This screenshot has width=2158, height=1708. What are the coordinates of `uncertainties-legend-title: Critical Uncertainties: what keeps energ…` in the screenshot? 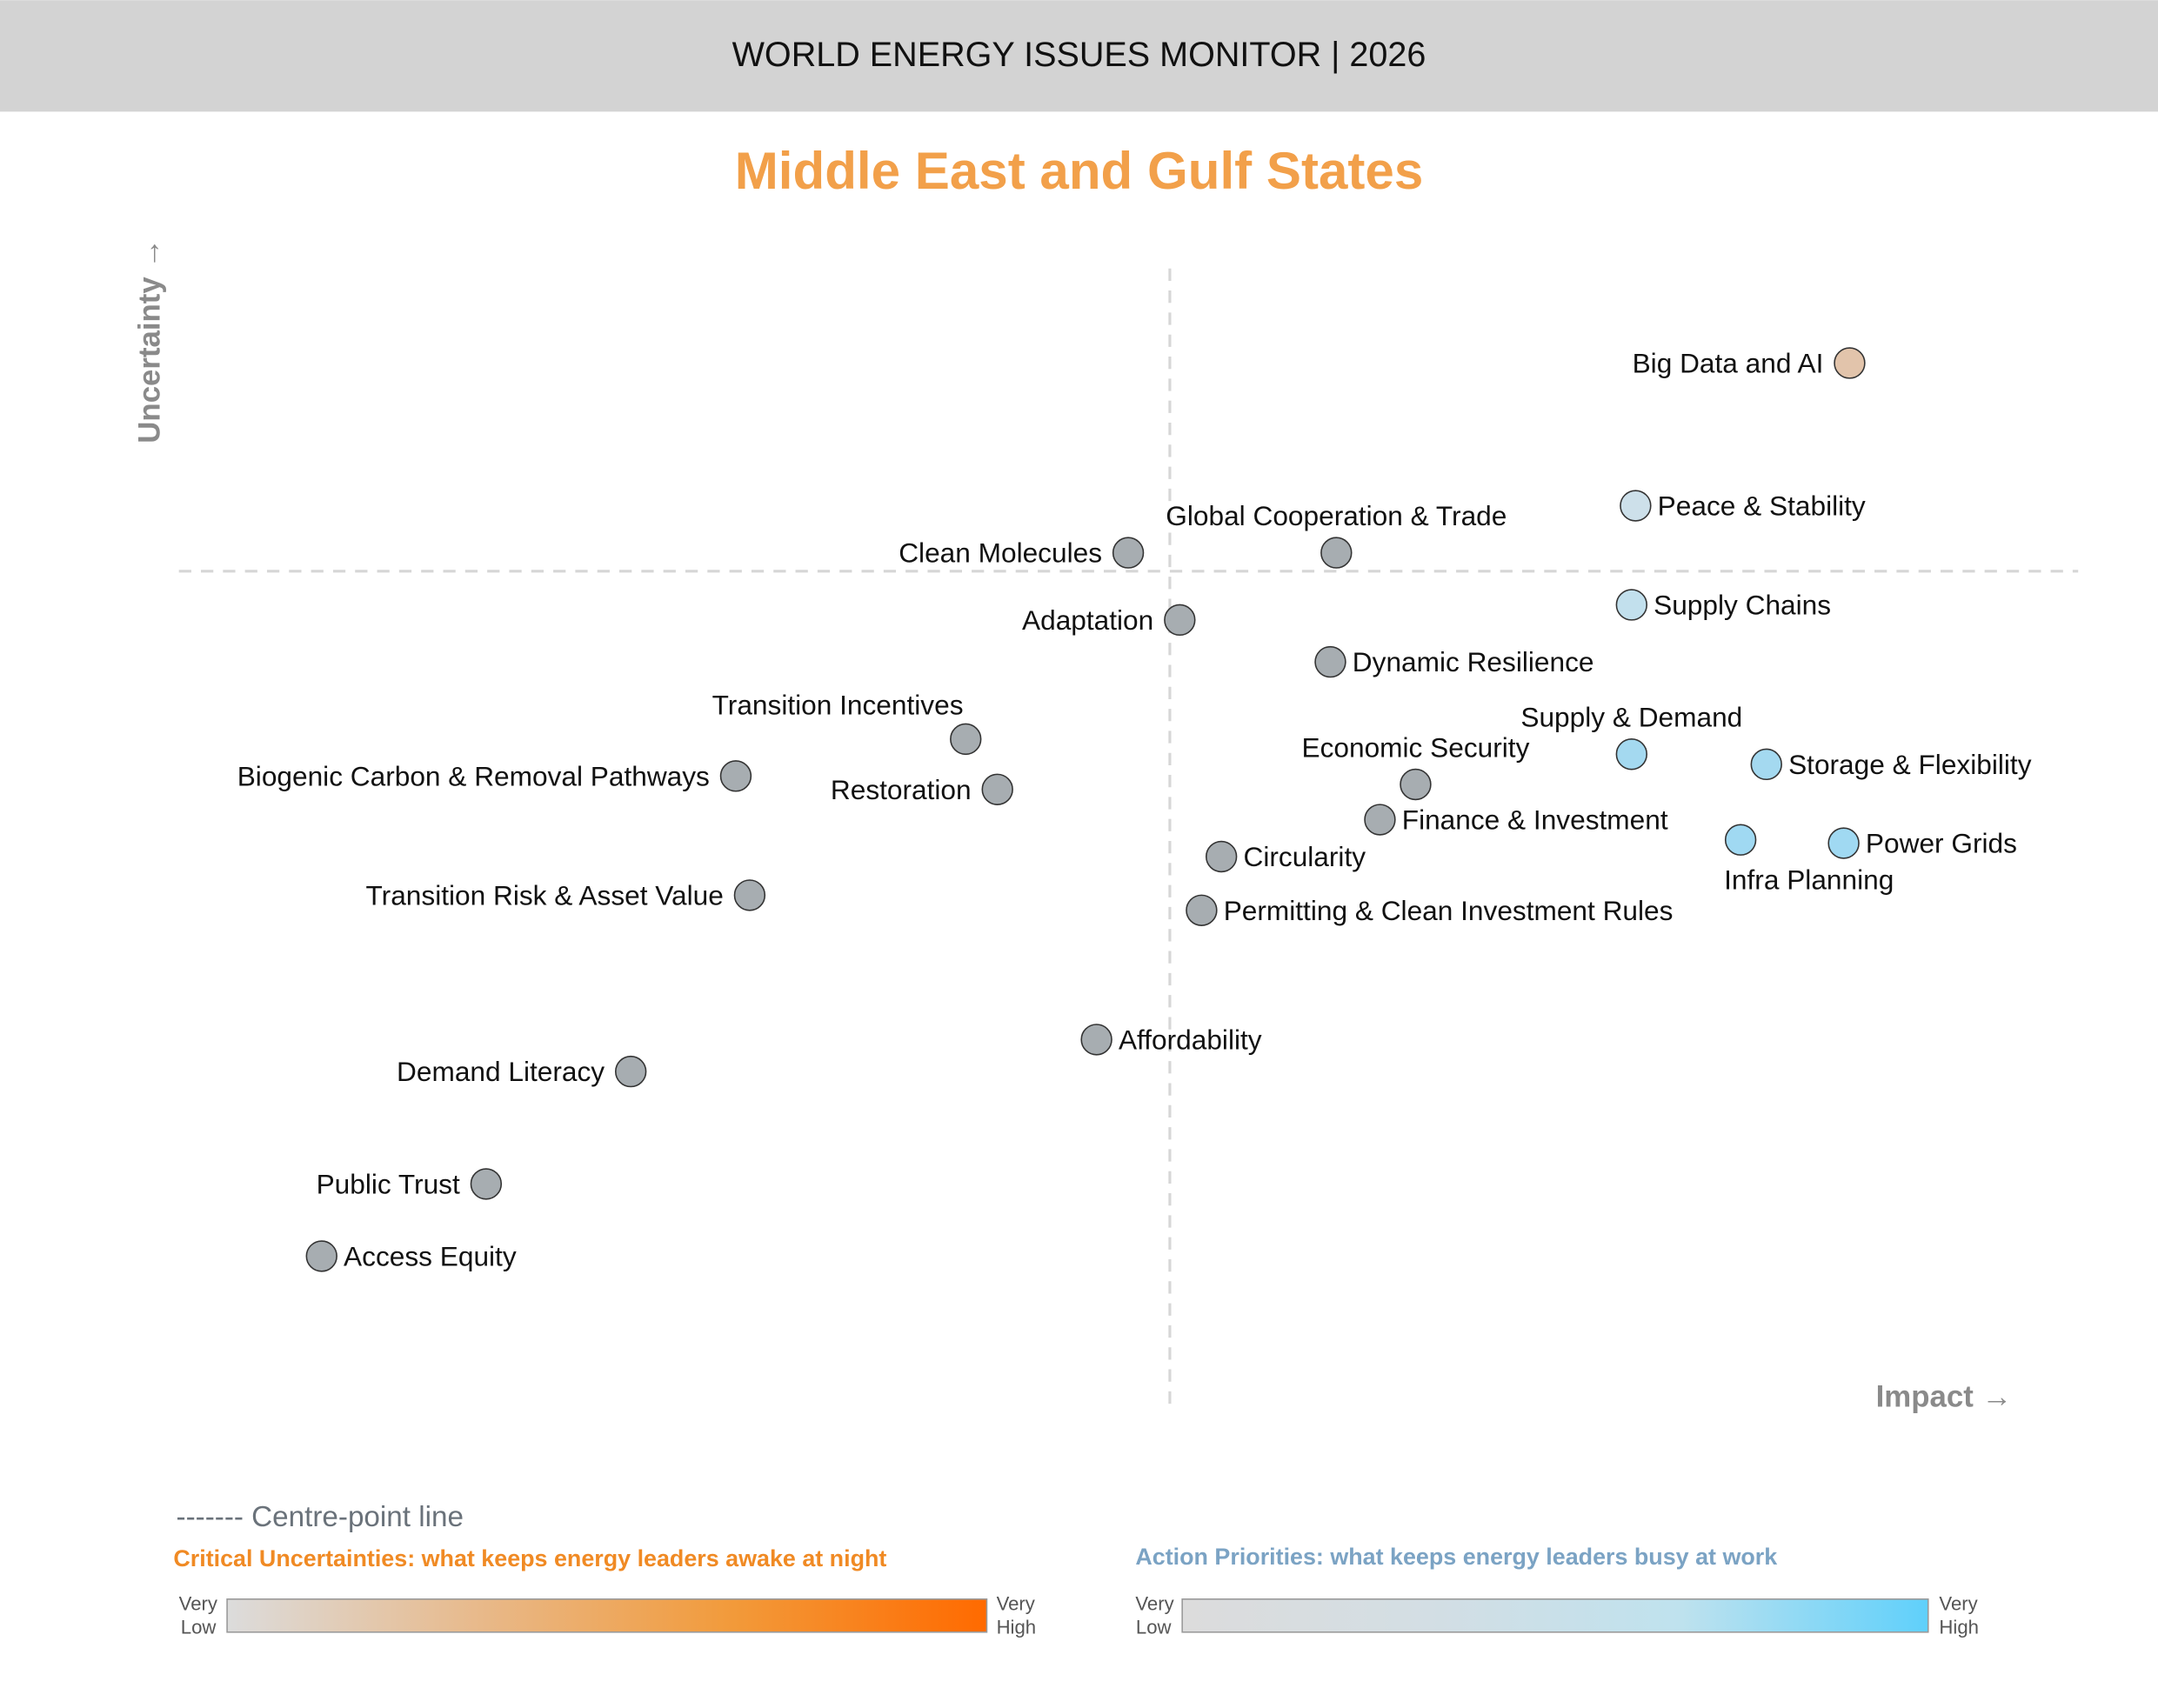 It's located at (529, 1558).